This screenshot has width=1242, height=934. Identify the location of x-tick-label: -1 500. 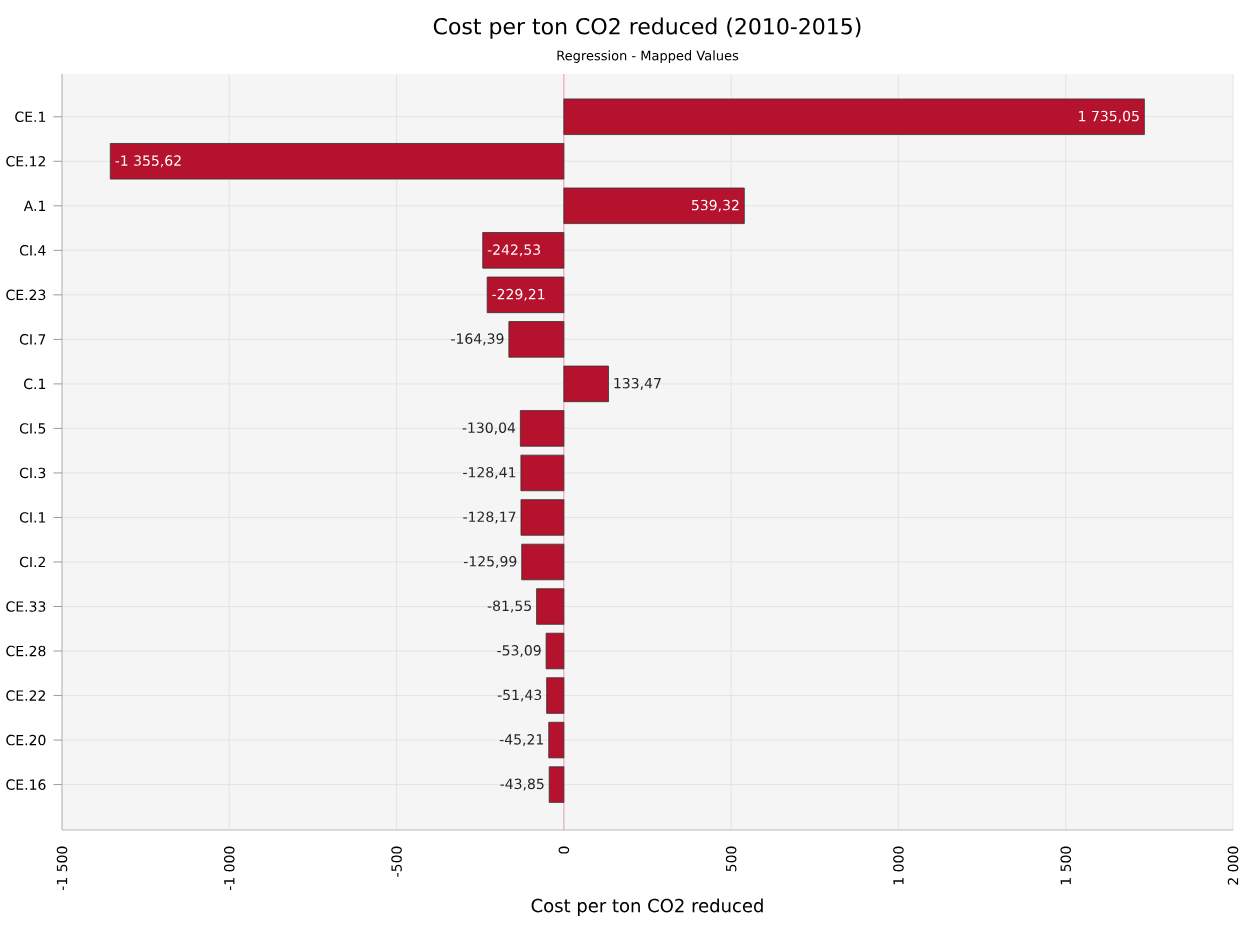
(62, 868).